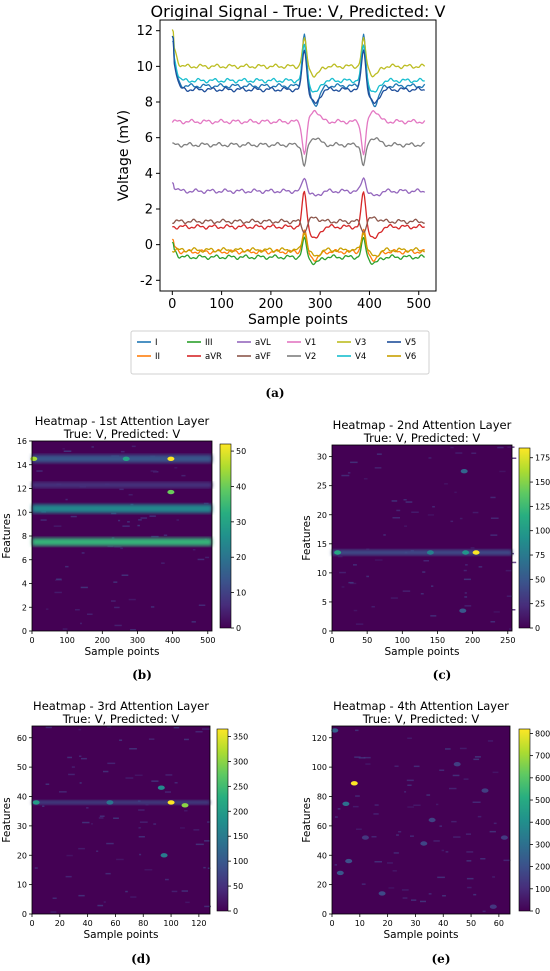  Describe the element at coordinates (221, 304) in the screenshot. I see `x-tick-label-a: 100` at that location.